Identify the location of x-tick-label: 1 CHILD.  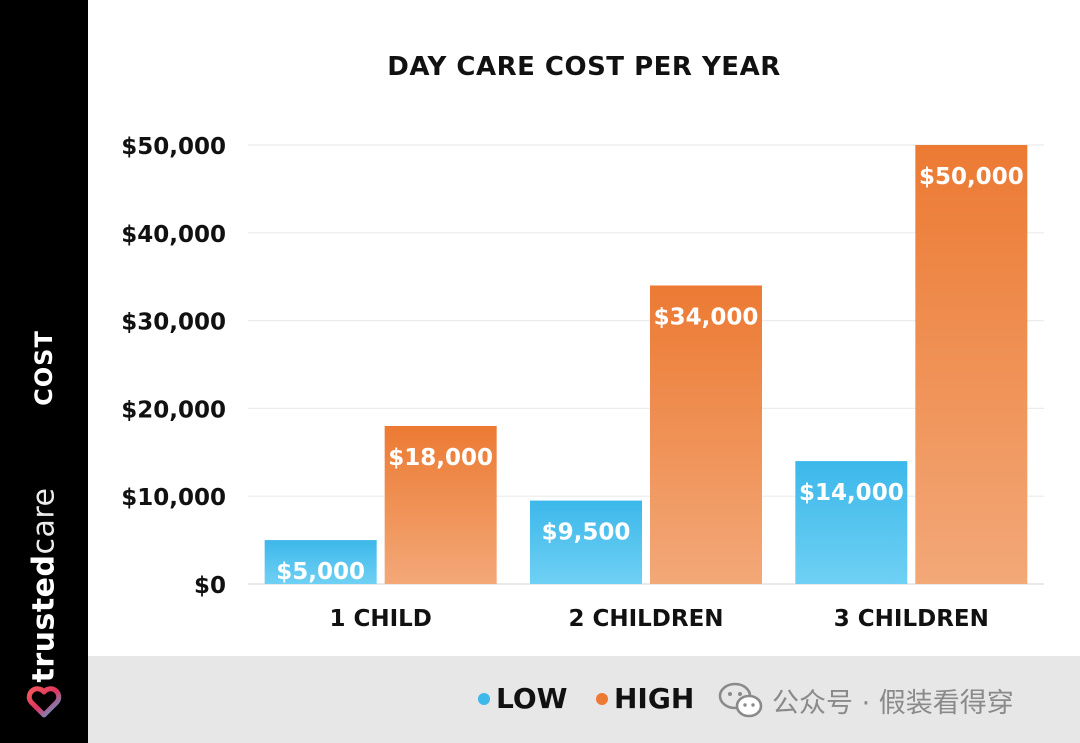
(380, 619).